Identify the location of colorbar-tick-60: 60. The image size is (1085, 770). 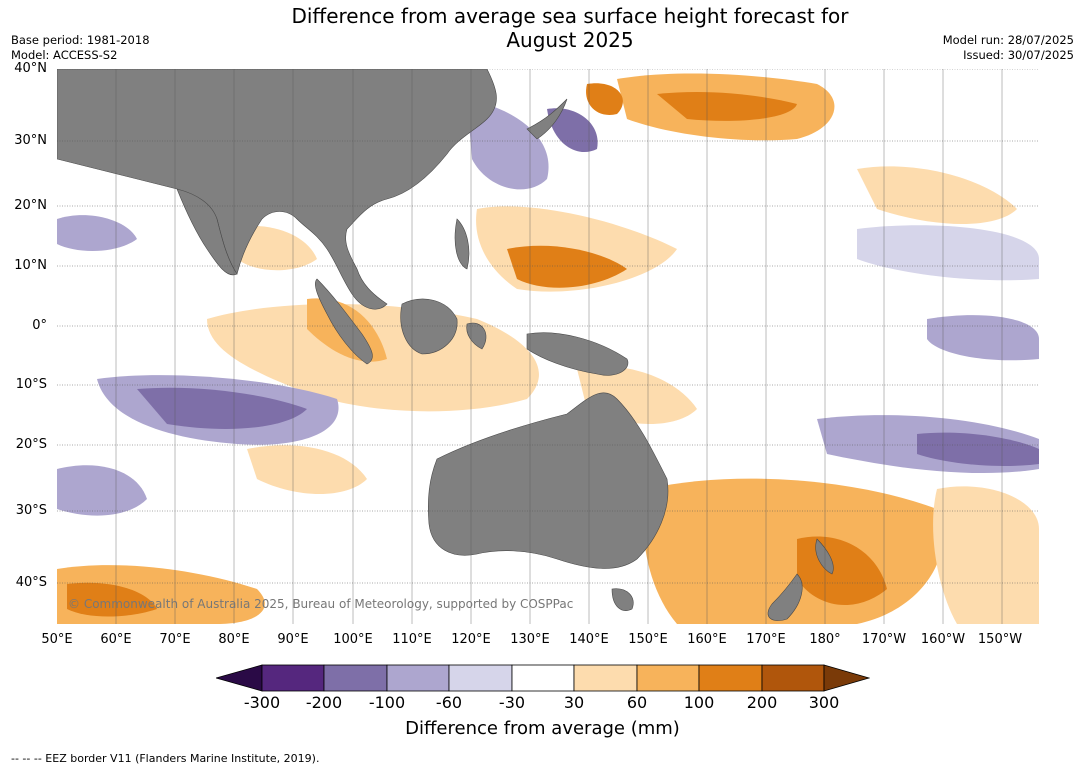
(637, 702).